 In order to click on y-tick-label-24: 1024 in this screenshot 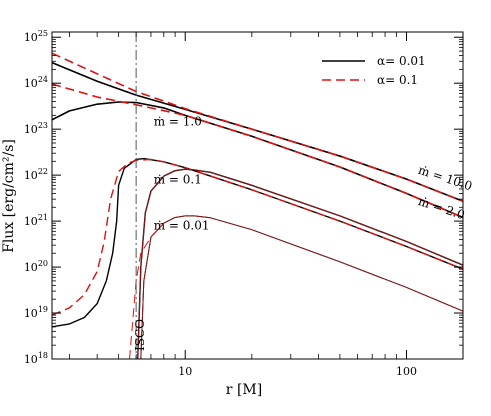, I will do `click(36, 82)`.